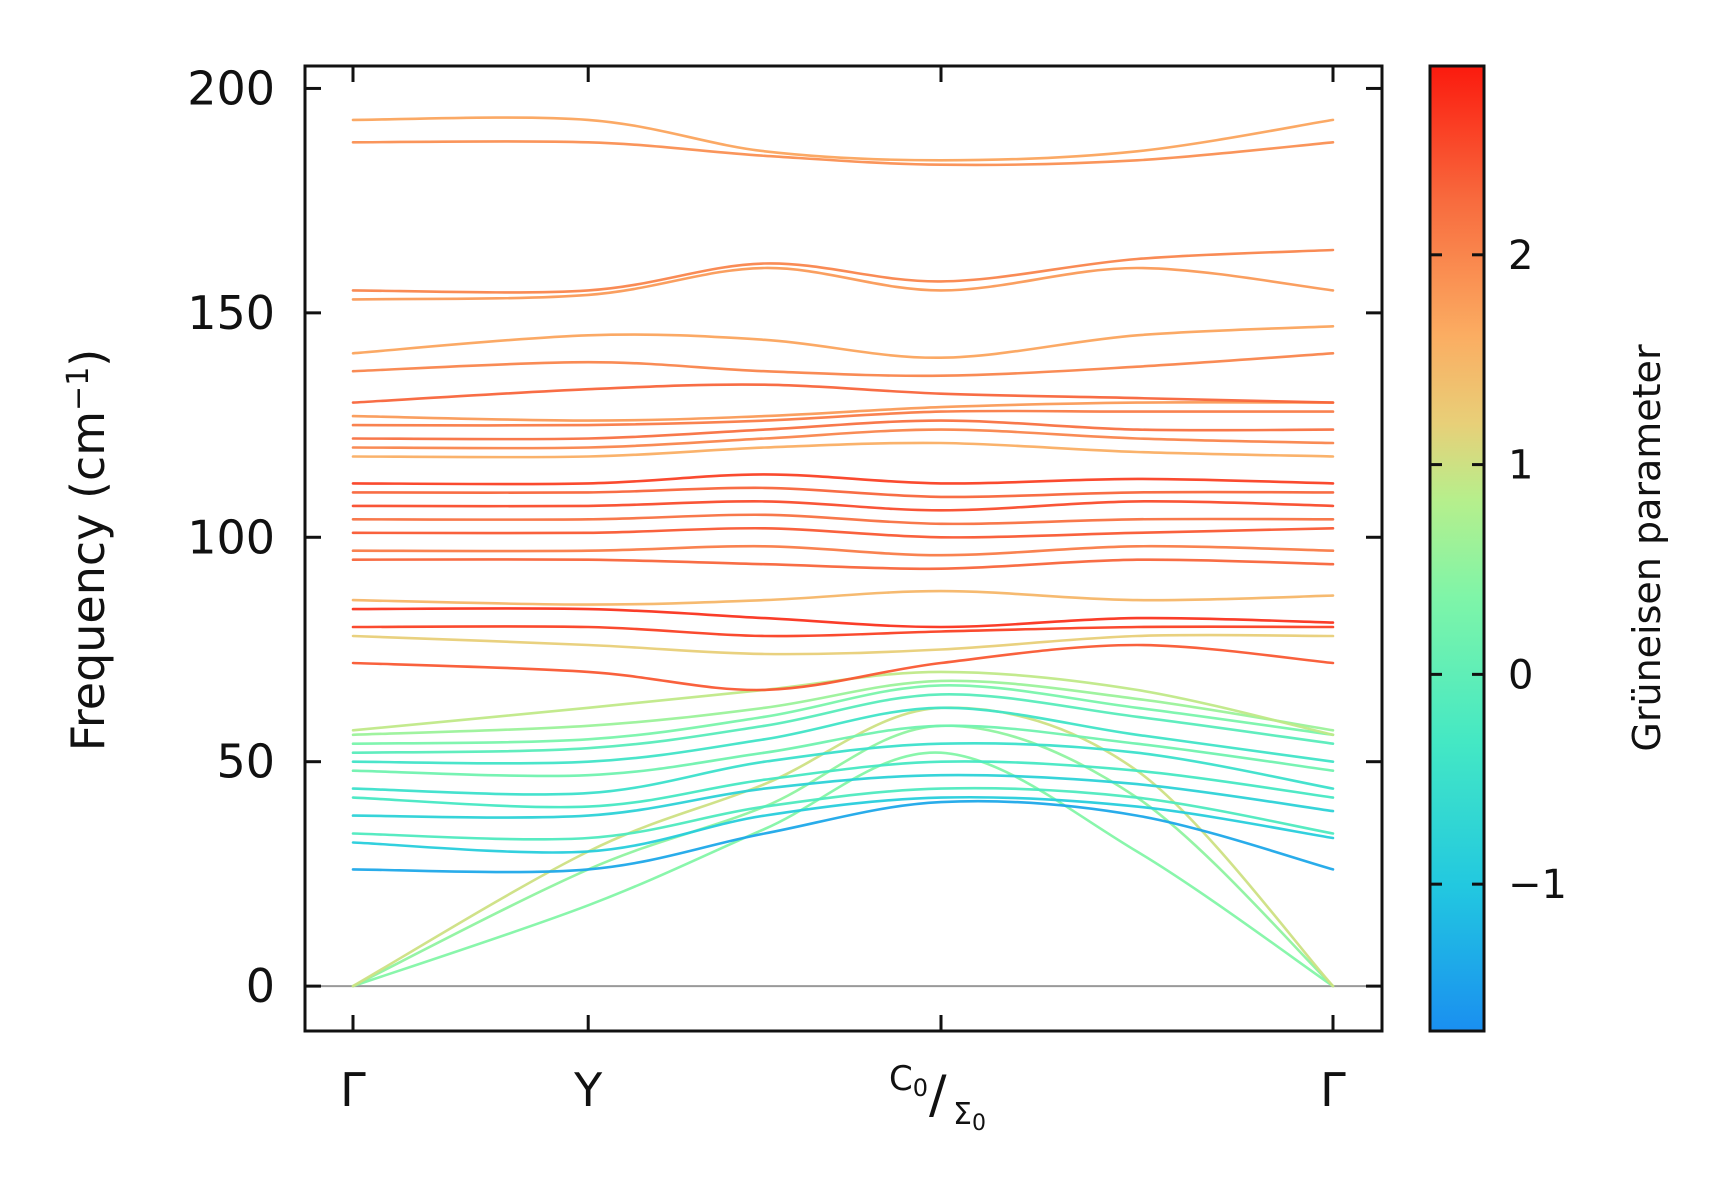 The image size is (1727, 1185). I want to click on y-axis-title: Frequency (cm−1), so click(88, 550).